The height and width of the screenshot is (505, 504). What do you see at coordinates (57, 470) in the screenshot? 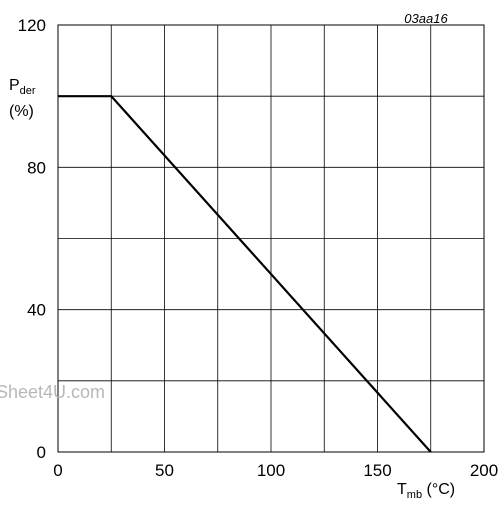
I see `x-tick-label: 0` at bounding box center [57, 470].